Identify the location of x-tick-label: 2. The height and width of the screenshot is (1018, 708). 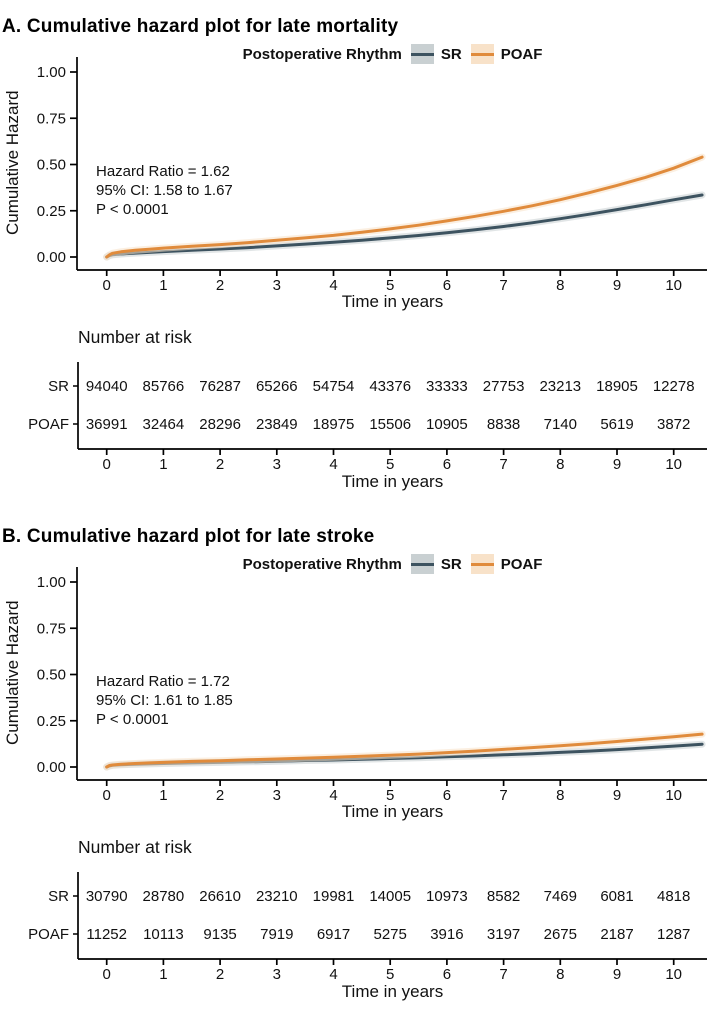
(220, 795).